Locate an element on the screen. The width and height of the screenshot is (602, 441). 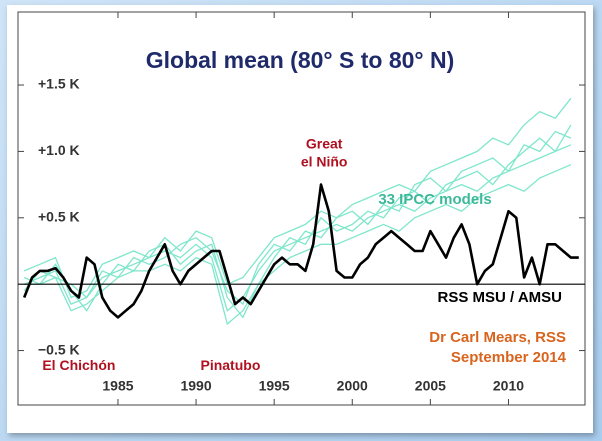
chart-title: Global mean (80° S to 80° N) is located at coordinates (300, 60).